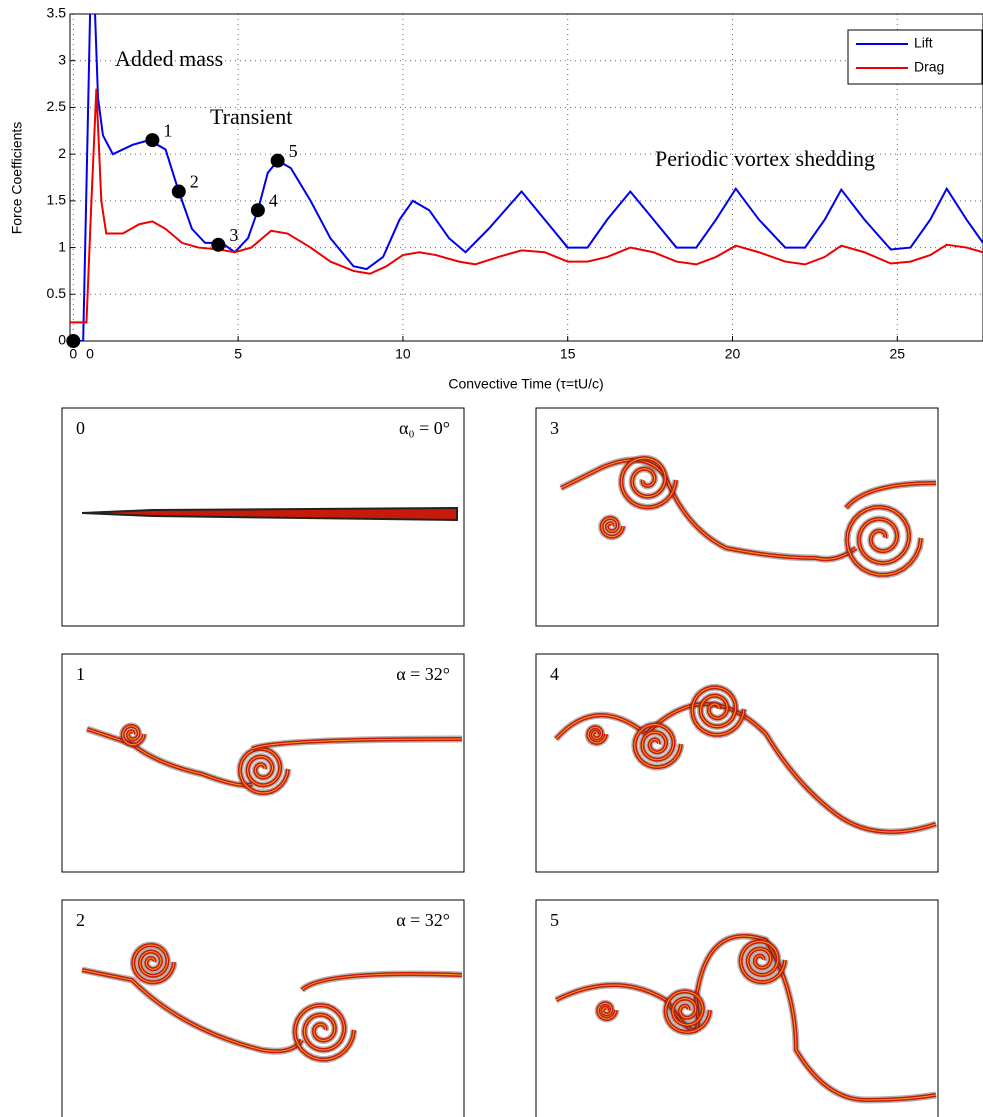 Image resolution: width=983 pixels, height=1117 pixels. Describe the element at coordinates (733, 354) in the screenshot. I see `x-tick-label: 20` at that location.